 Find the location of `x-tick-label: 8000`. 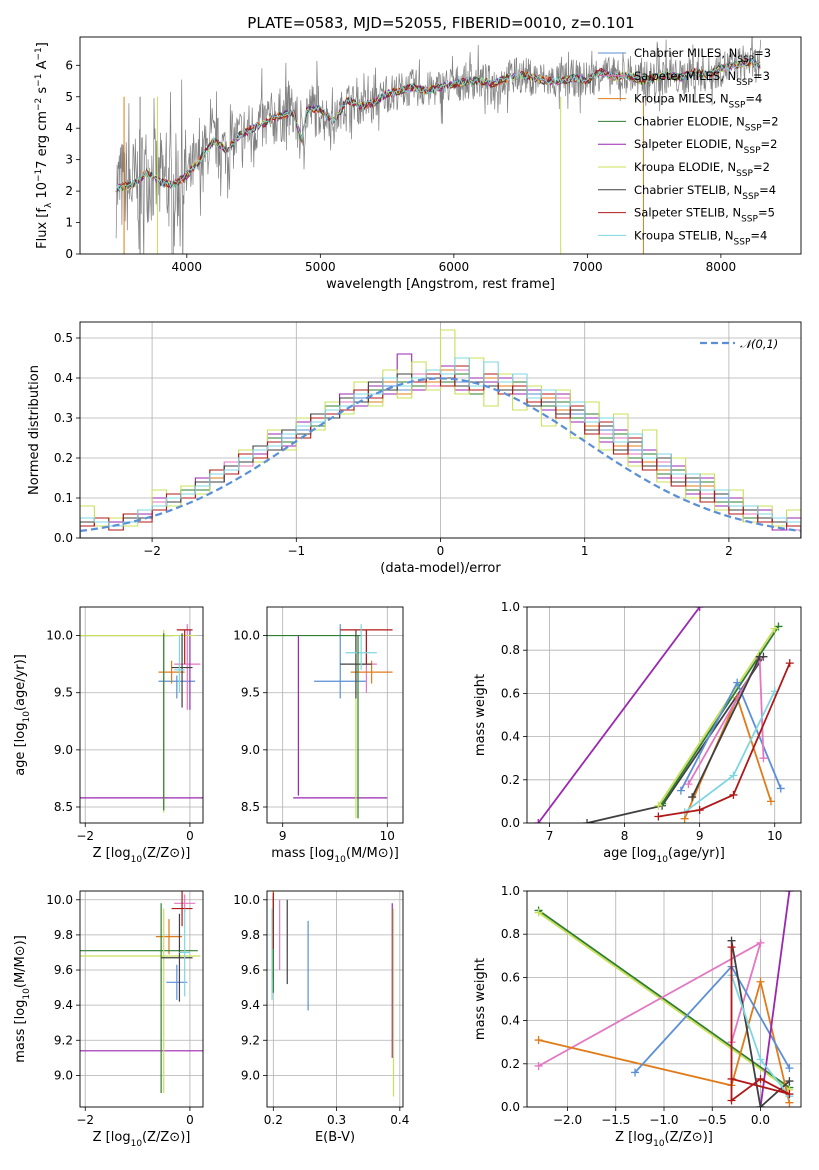

x-tick-label: 8000 is located at coordinates (721, 267).